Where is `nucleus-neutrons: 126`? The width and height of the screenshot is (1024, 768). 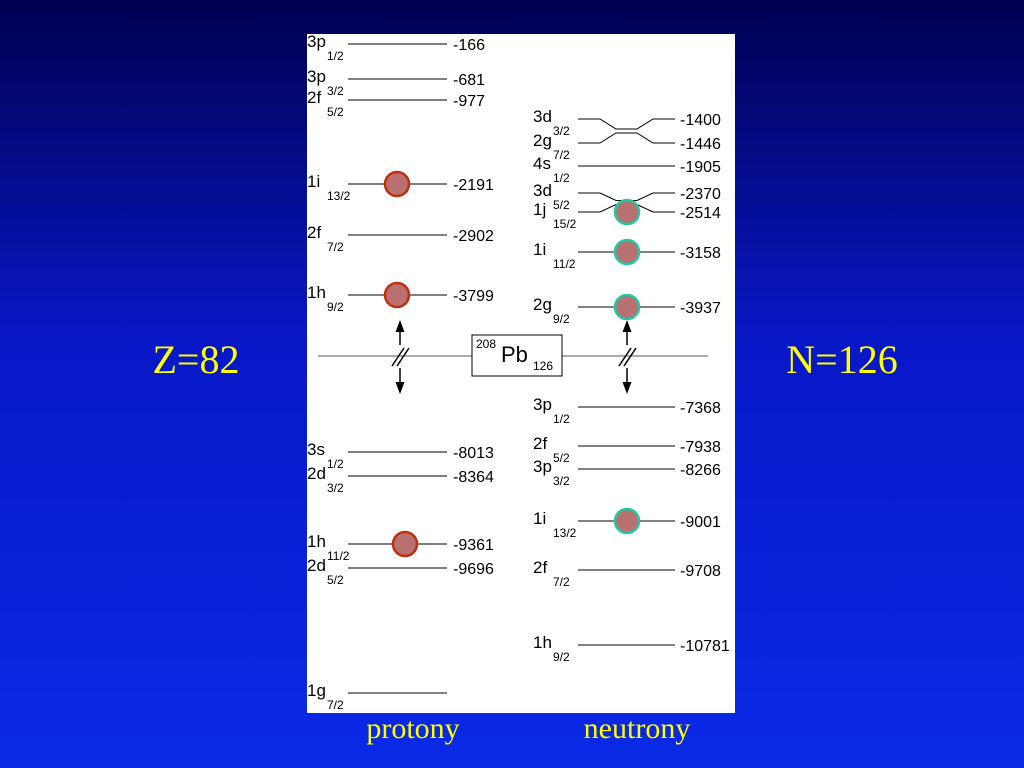 nucleus-neutrons: 126 is located at coordinates (543, 366).